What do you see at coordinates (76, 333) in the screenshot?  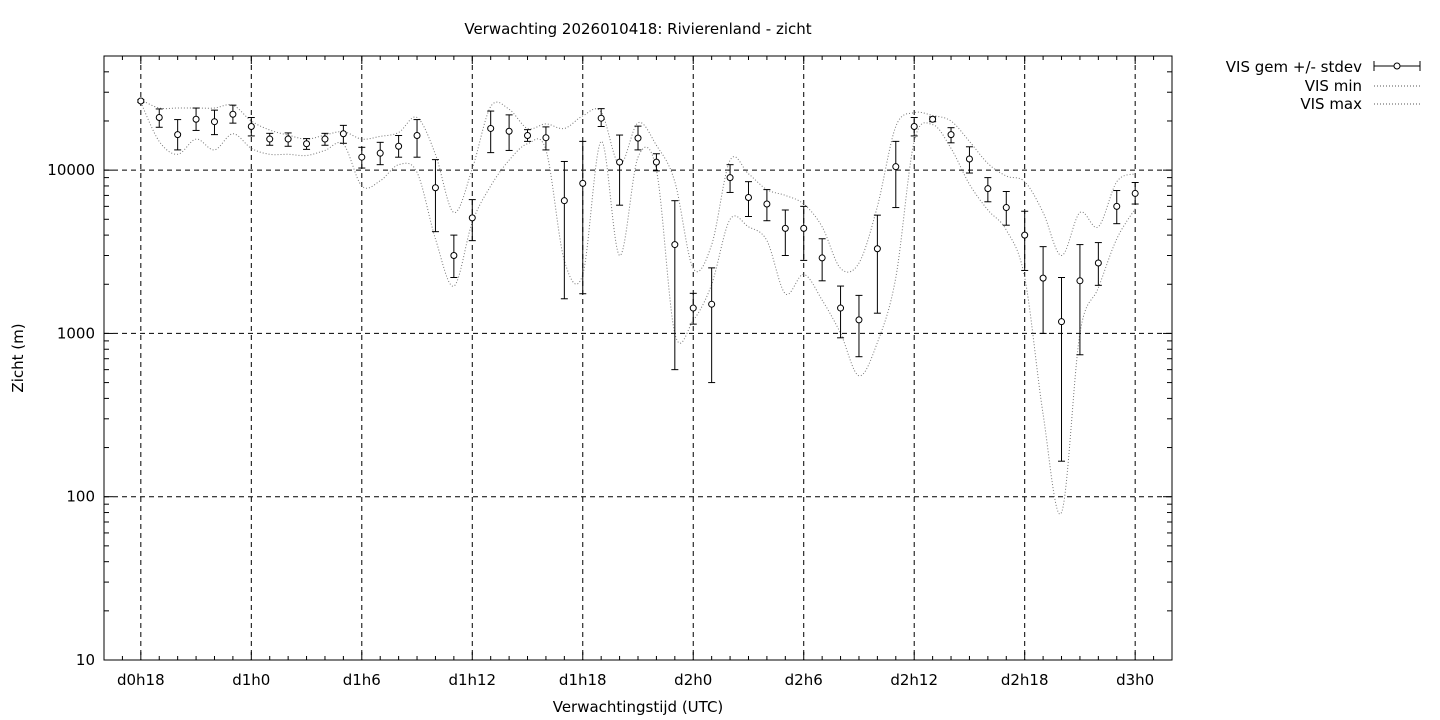 I see `y-tick-label: 1000` at bounding box center [76, 333].